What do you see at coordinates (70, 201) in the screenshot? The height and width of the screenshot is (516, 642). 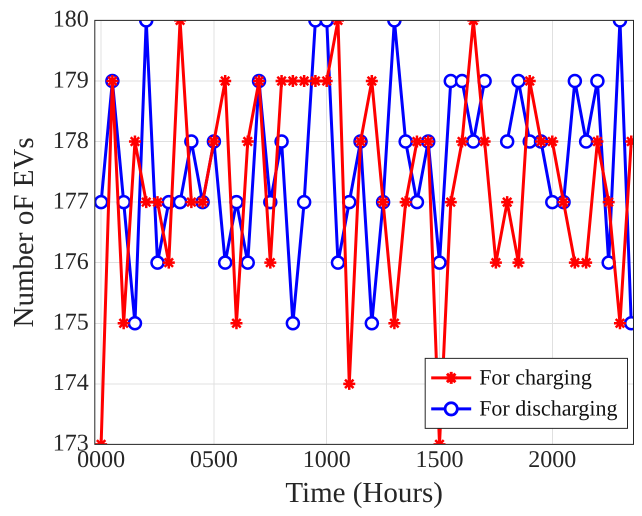 I see `y-tick-label: 177` at bounding box center [70, 201].